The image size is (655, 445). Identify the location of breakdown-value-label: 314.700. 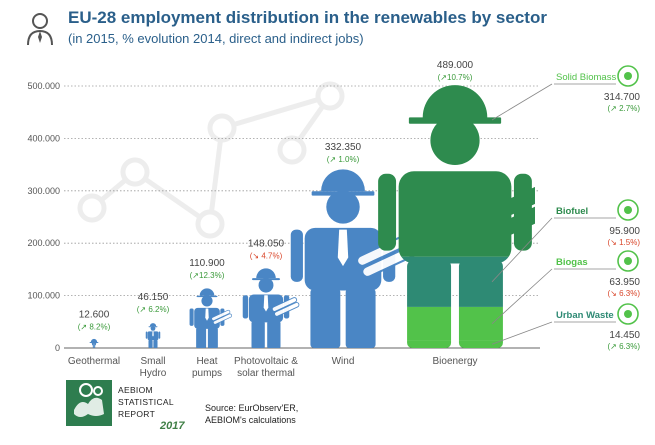
(622, 97).